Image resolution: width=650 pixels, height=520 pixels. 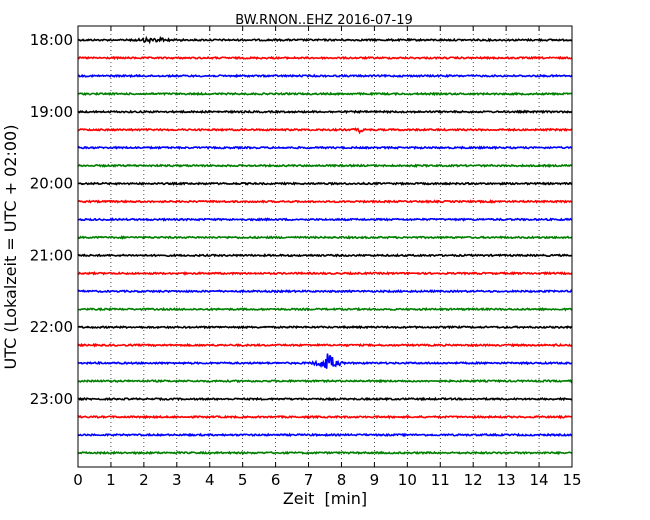 I want to click on x-tick-label: 10, so click(x=407, y=480).